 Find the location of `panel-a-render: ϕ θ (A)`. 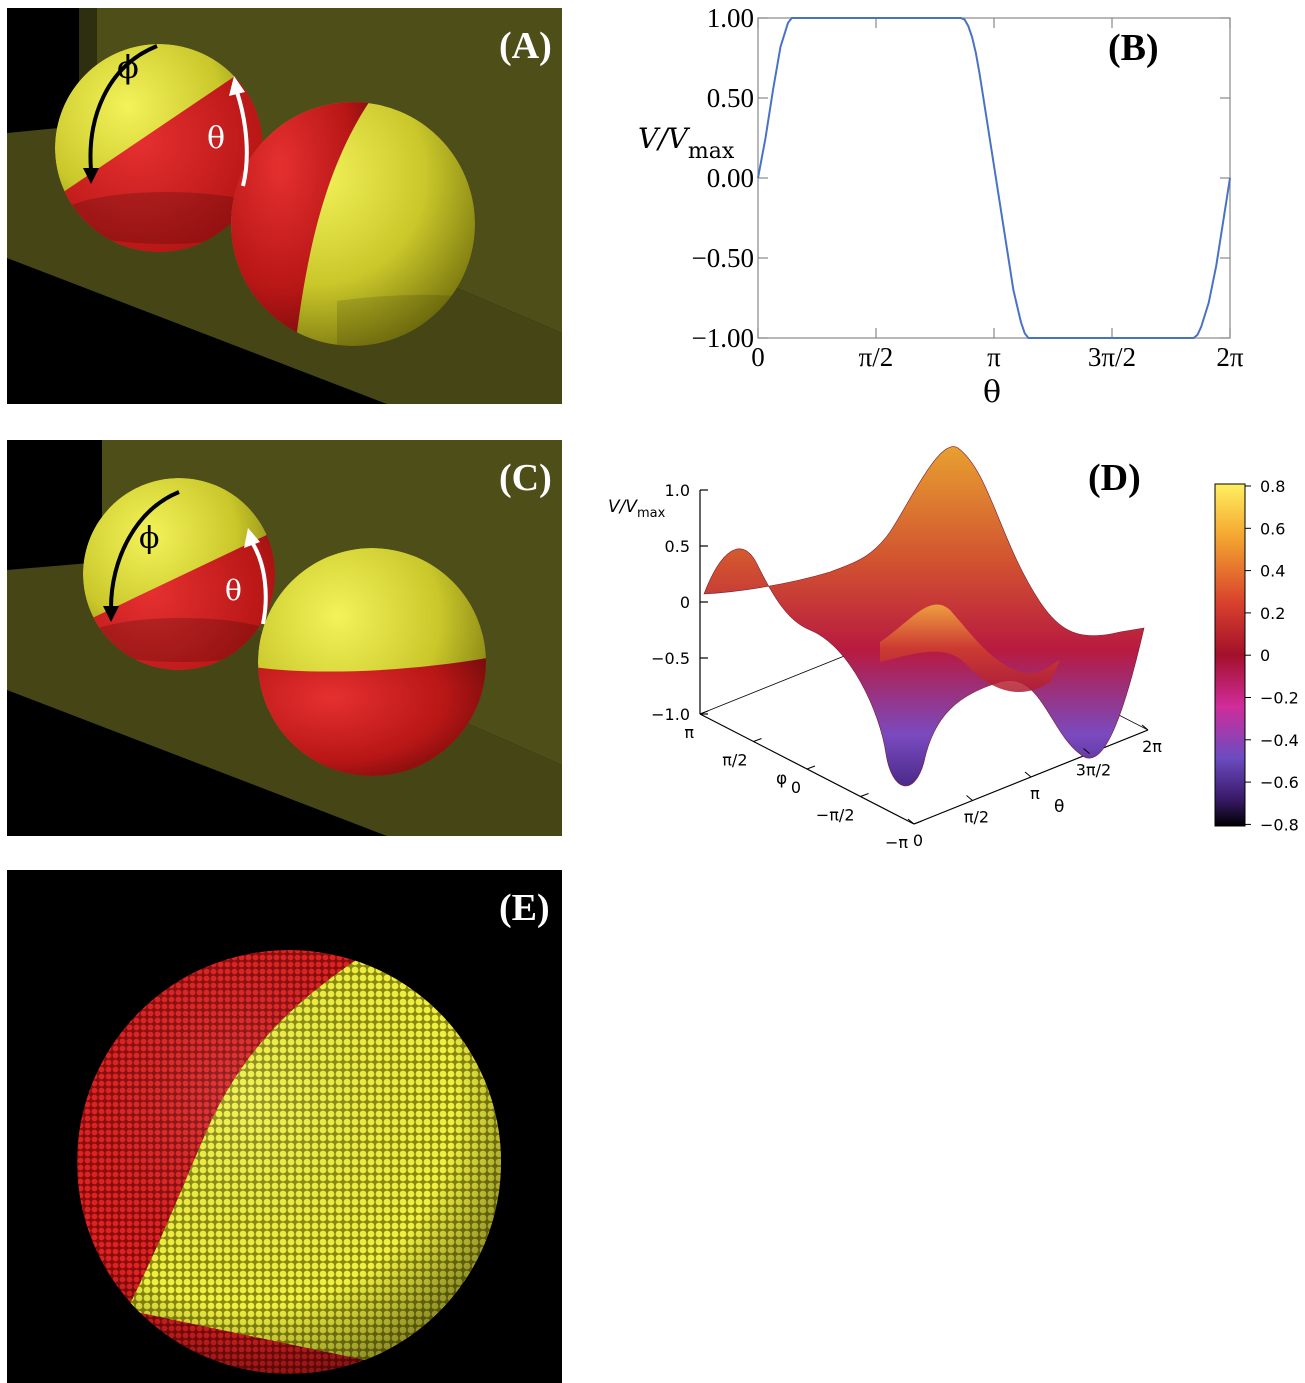

panel-a-render: ϕ θ (A) is located at coordinates (284, 206).